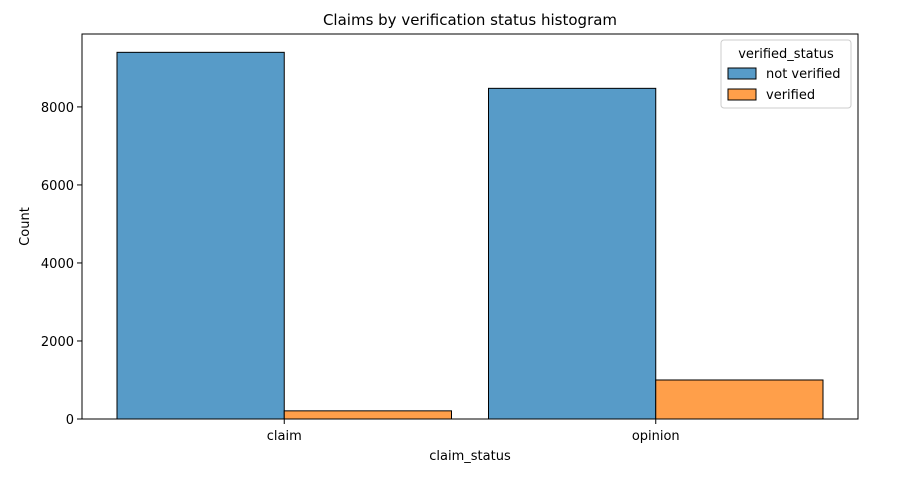  Describe the element at coordinates (57, 186) in the screenshot. I see `y-tick-label-6000: 6000` at that location.